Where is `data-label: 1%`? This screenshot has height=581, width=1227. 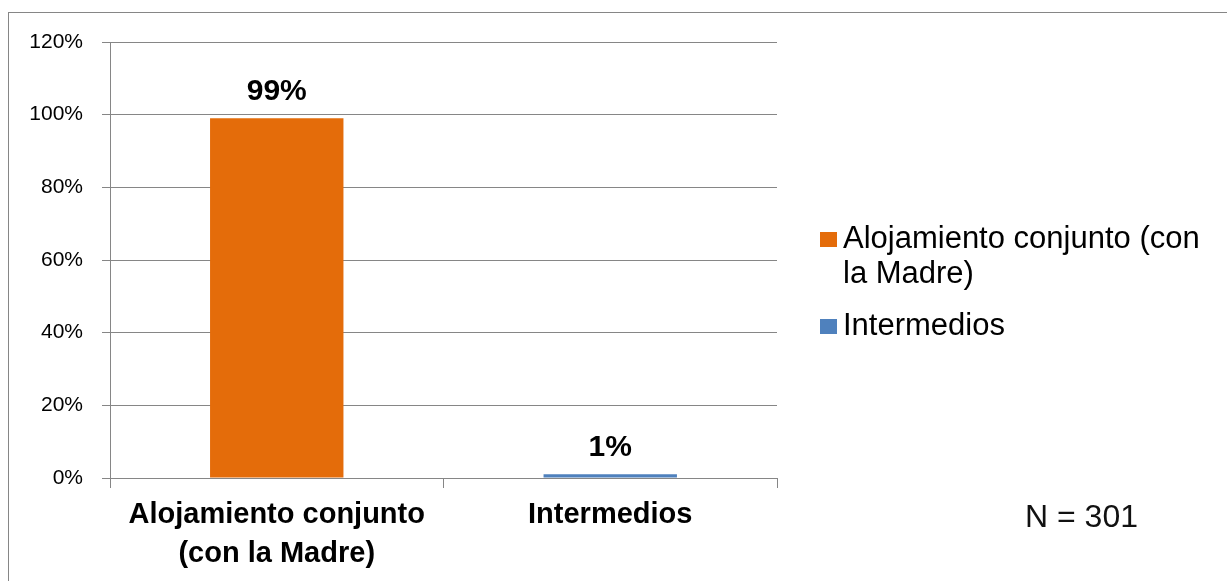
data-label: 1% is located at coordinates (610, 446).